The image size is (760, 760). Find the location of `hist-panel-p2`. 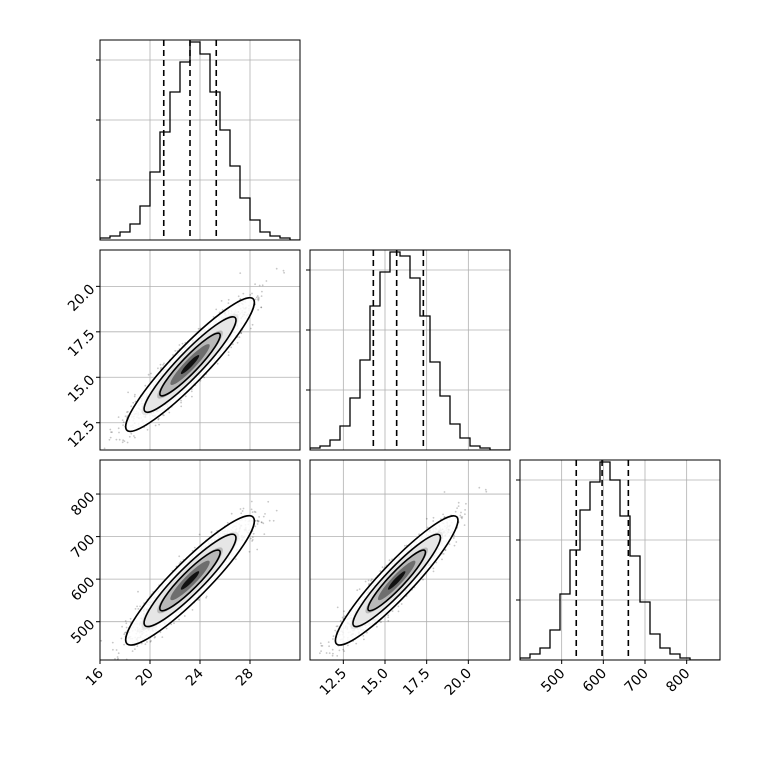

hist-panel-p2 is located at coordinates (408, 350).